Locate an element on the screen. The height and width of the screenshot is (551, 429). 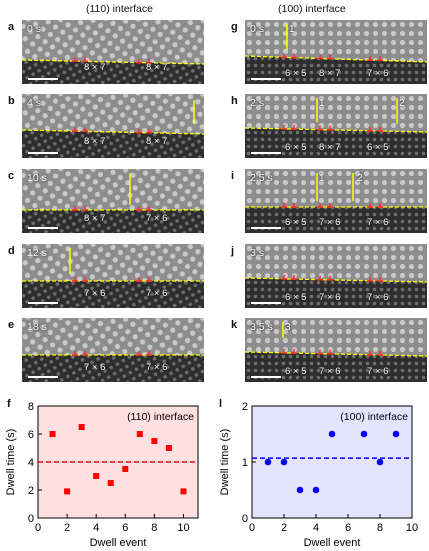
left-column-title: (110) interface is located at coordinates (119, 9).